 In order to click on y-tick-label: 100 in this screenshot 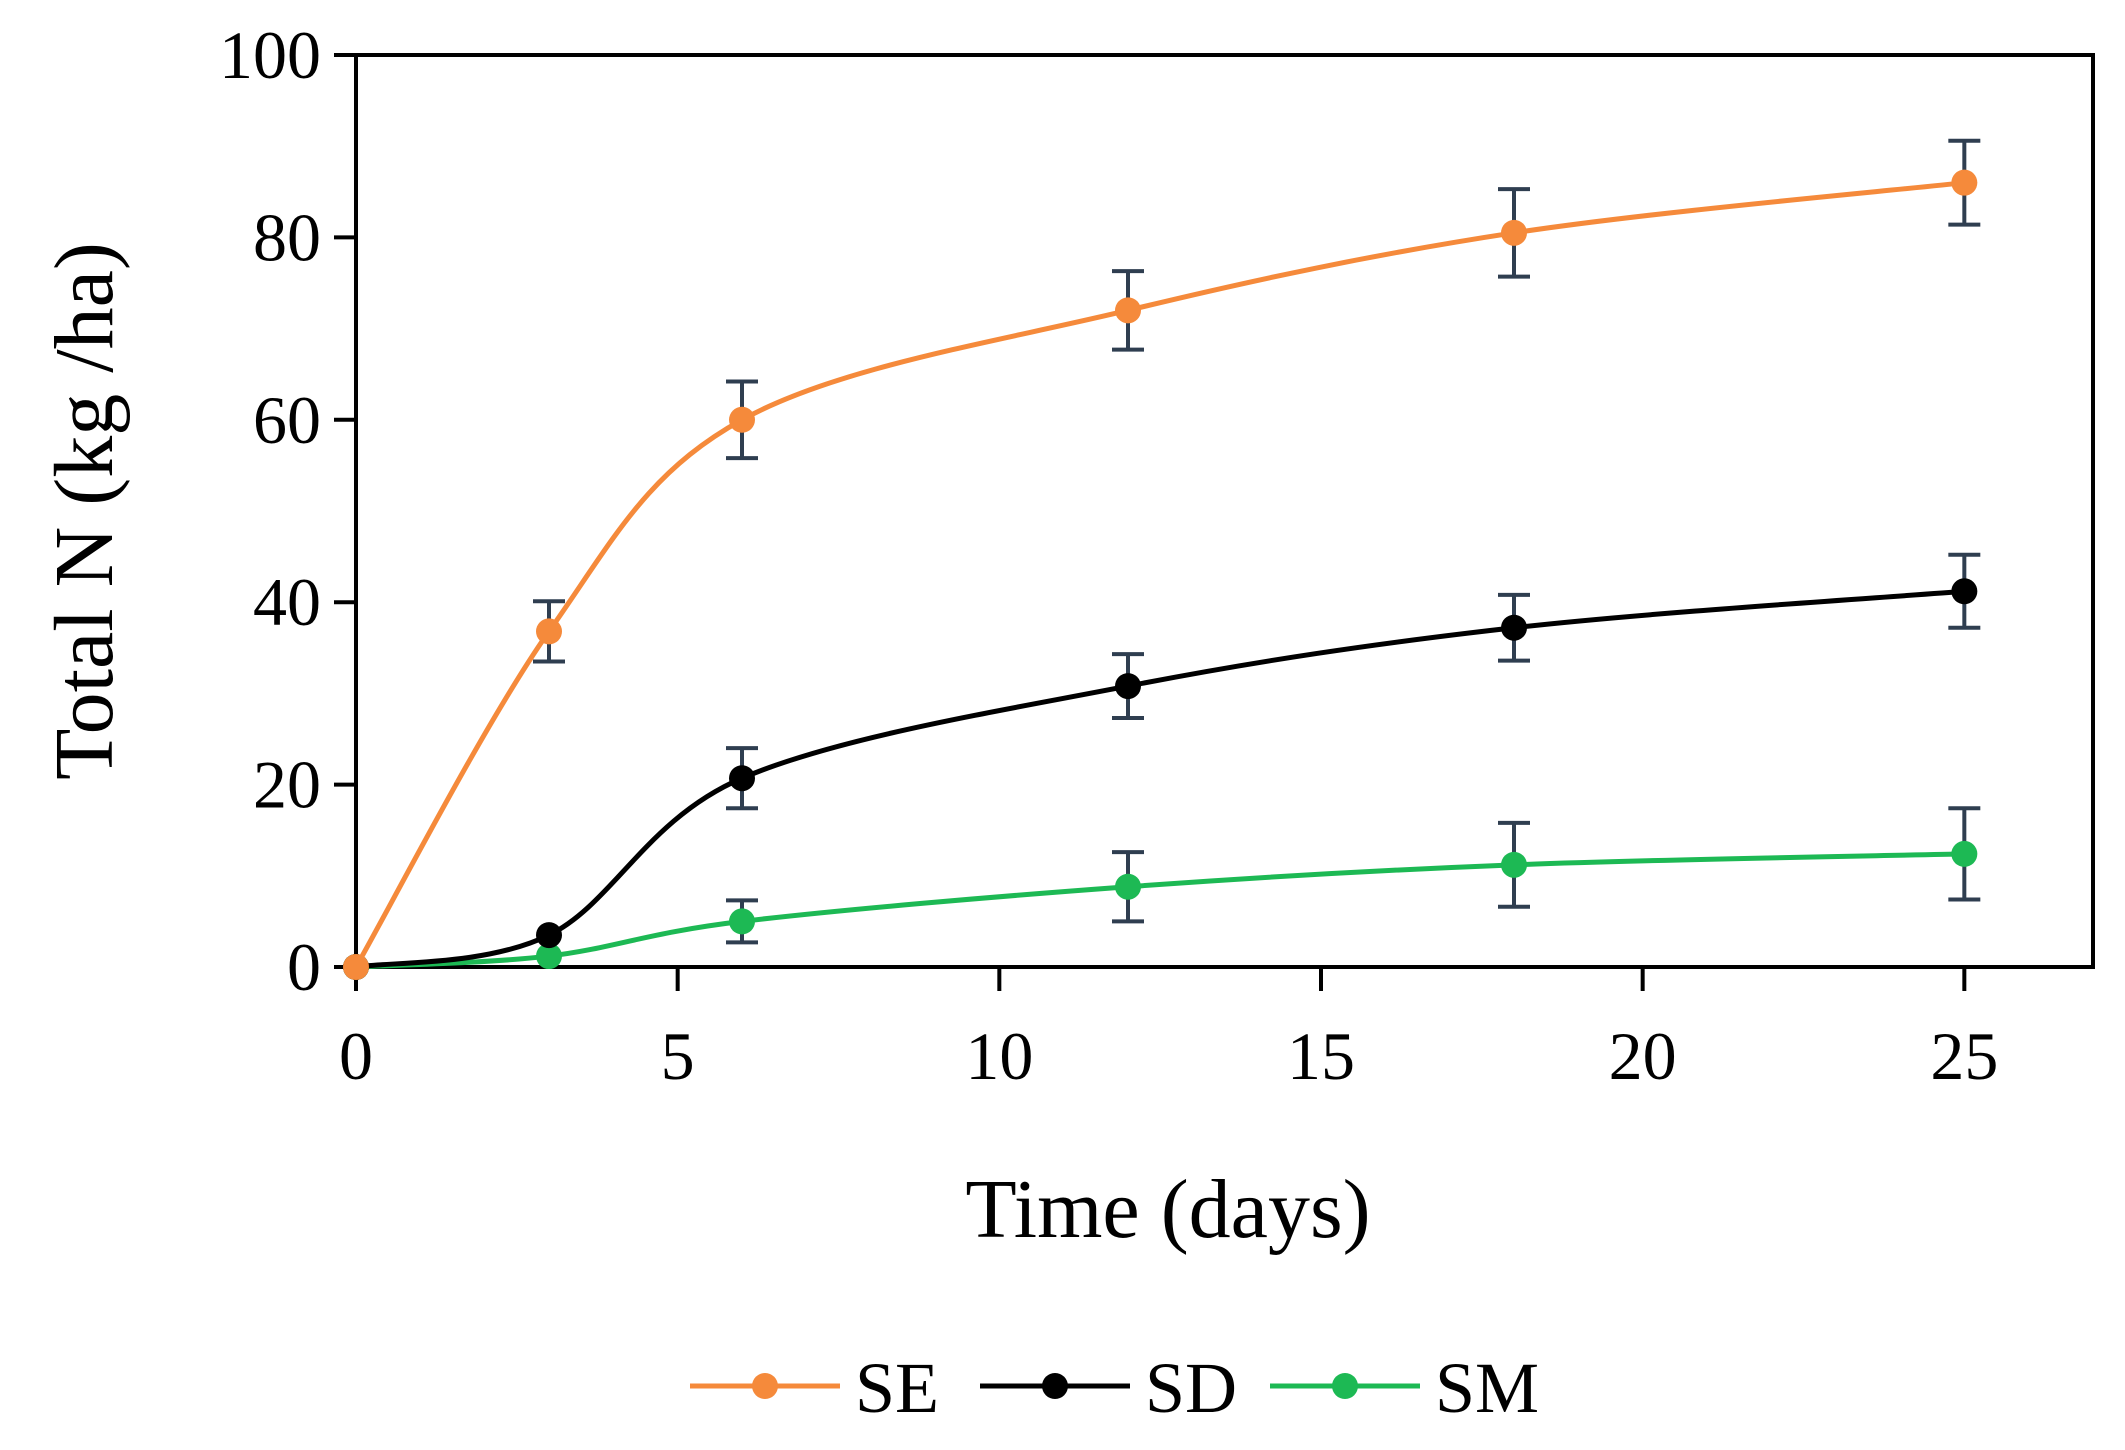, I will do `click(270, 55)`.